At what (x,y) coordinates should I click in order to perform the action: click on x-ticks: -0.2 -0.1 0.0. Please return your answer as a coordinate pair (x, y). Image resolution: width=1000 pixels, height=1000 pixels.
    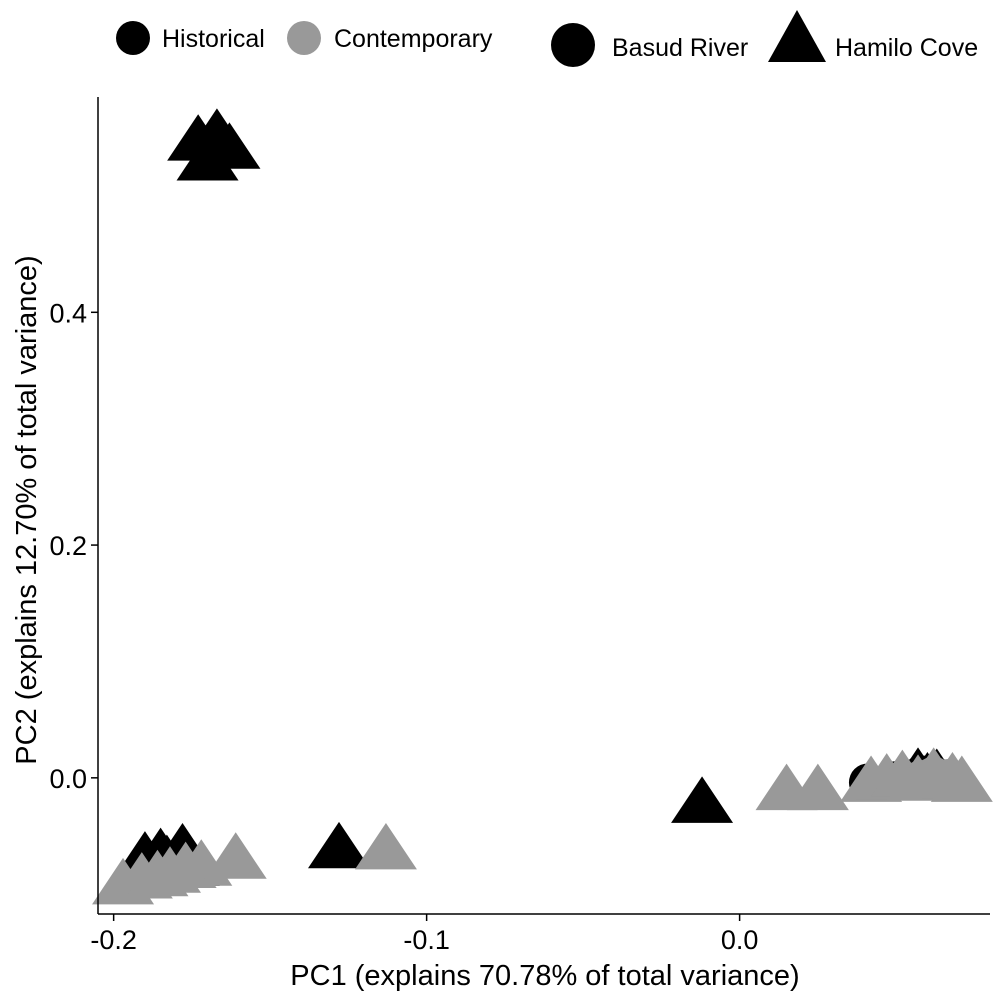
    Looking at the image, I should click on (424, 934).